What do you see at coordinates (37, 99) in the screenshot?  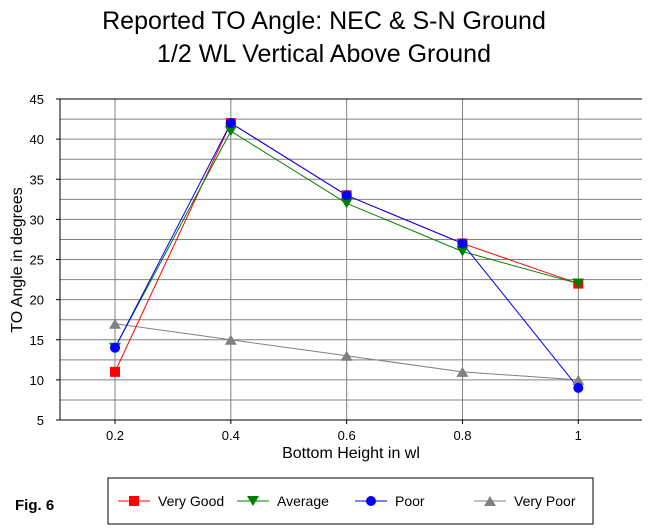 I see `y-tick-label: 45` at bounding box center [37, 99].